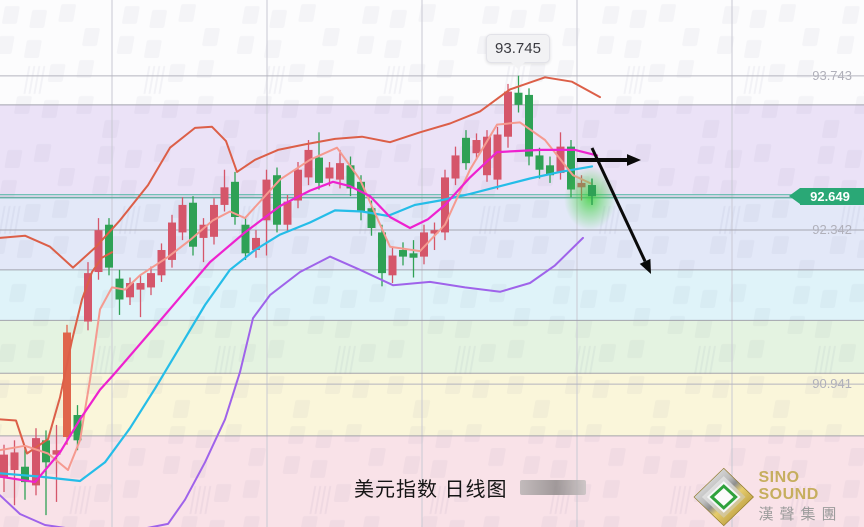 The image size is (864, 527). I want to click on high-price-value: 93.745, so click(518, 48).